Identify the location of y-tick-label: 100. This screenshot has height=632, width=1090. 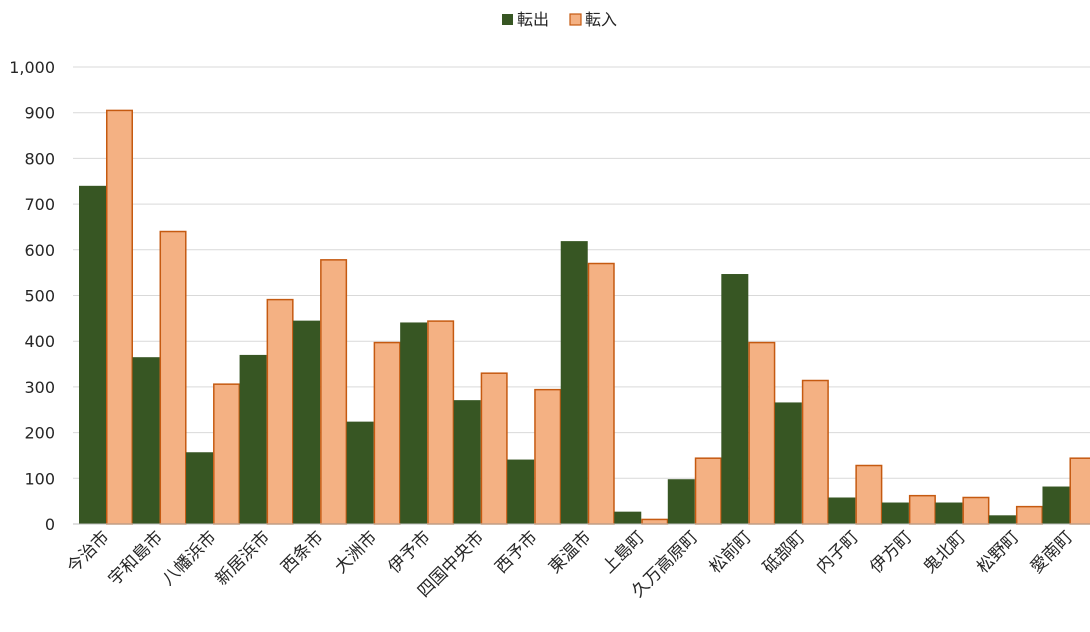
(39, 478).